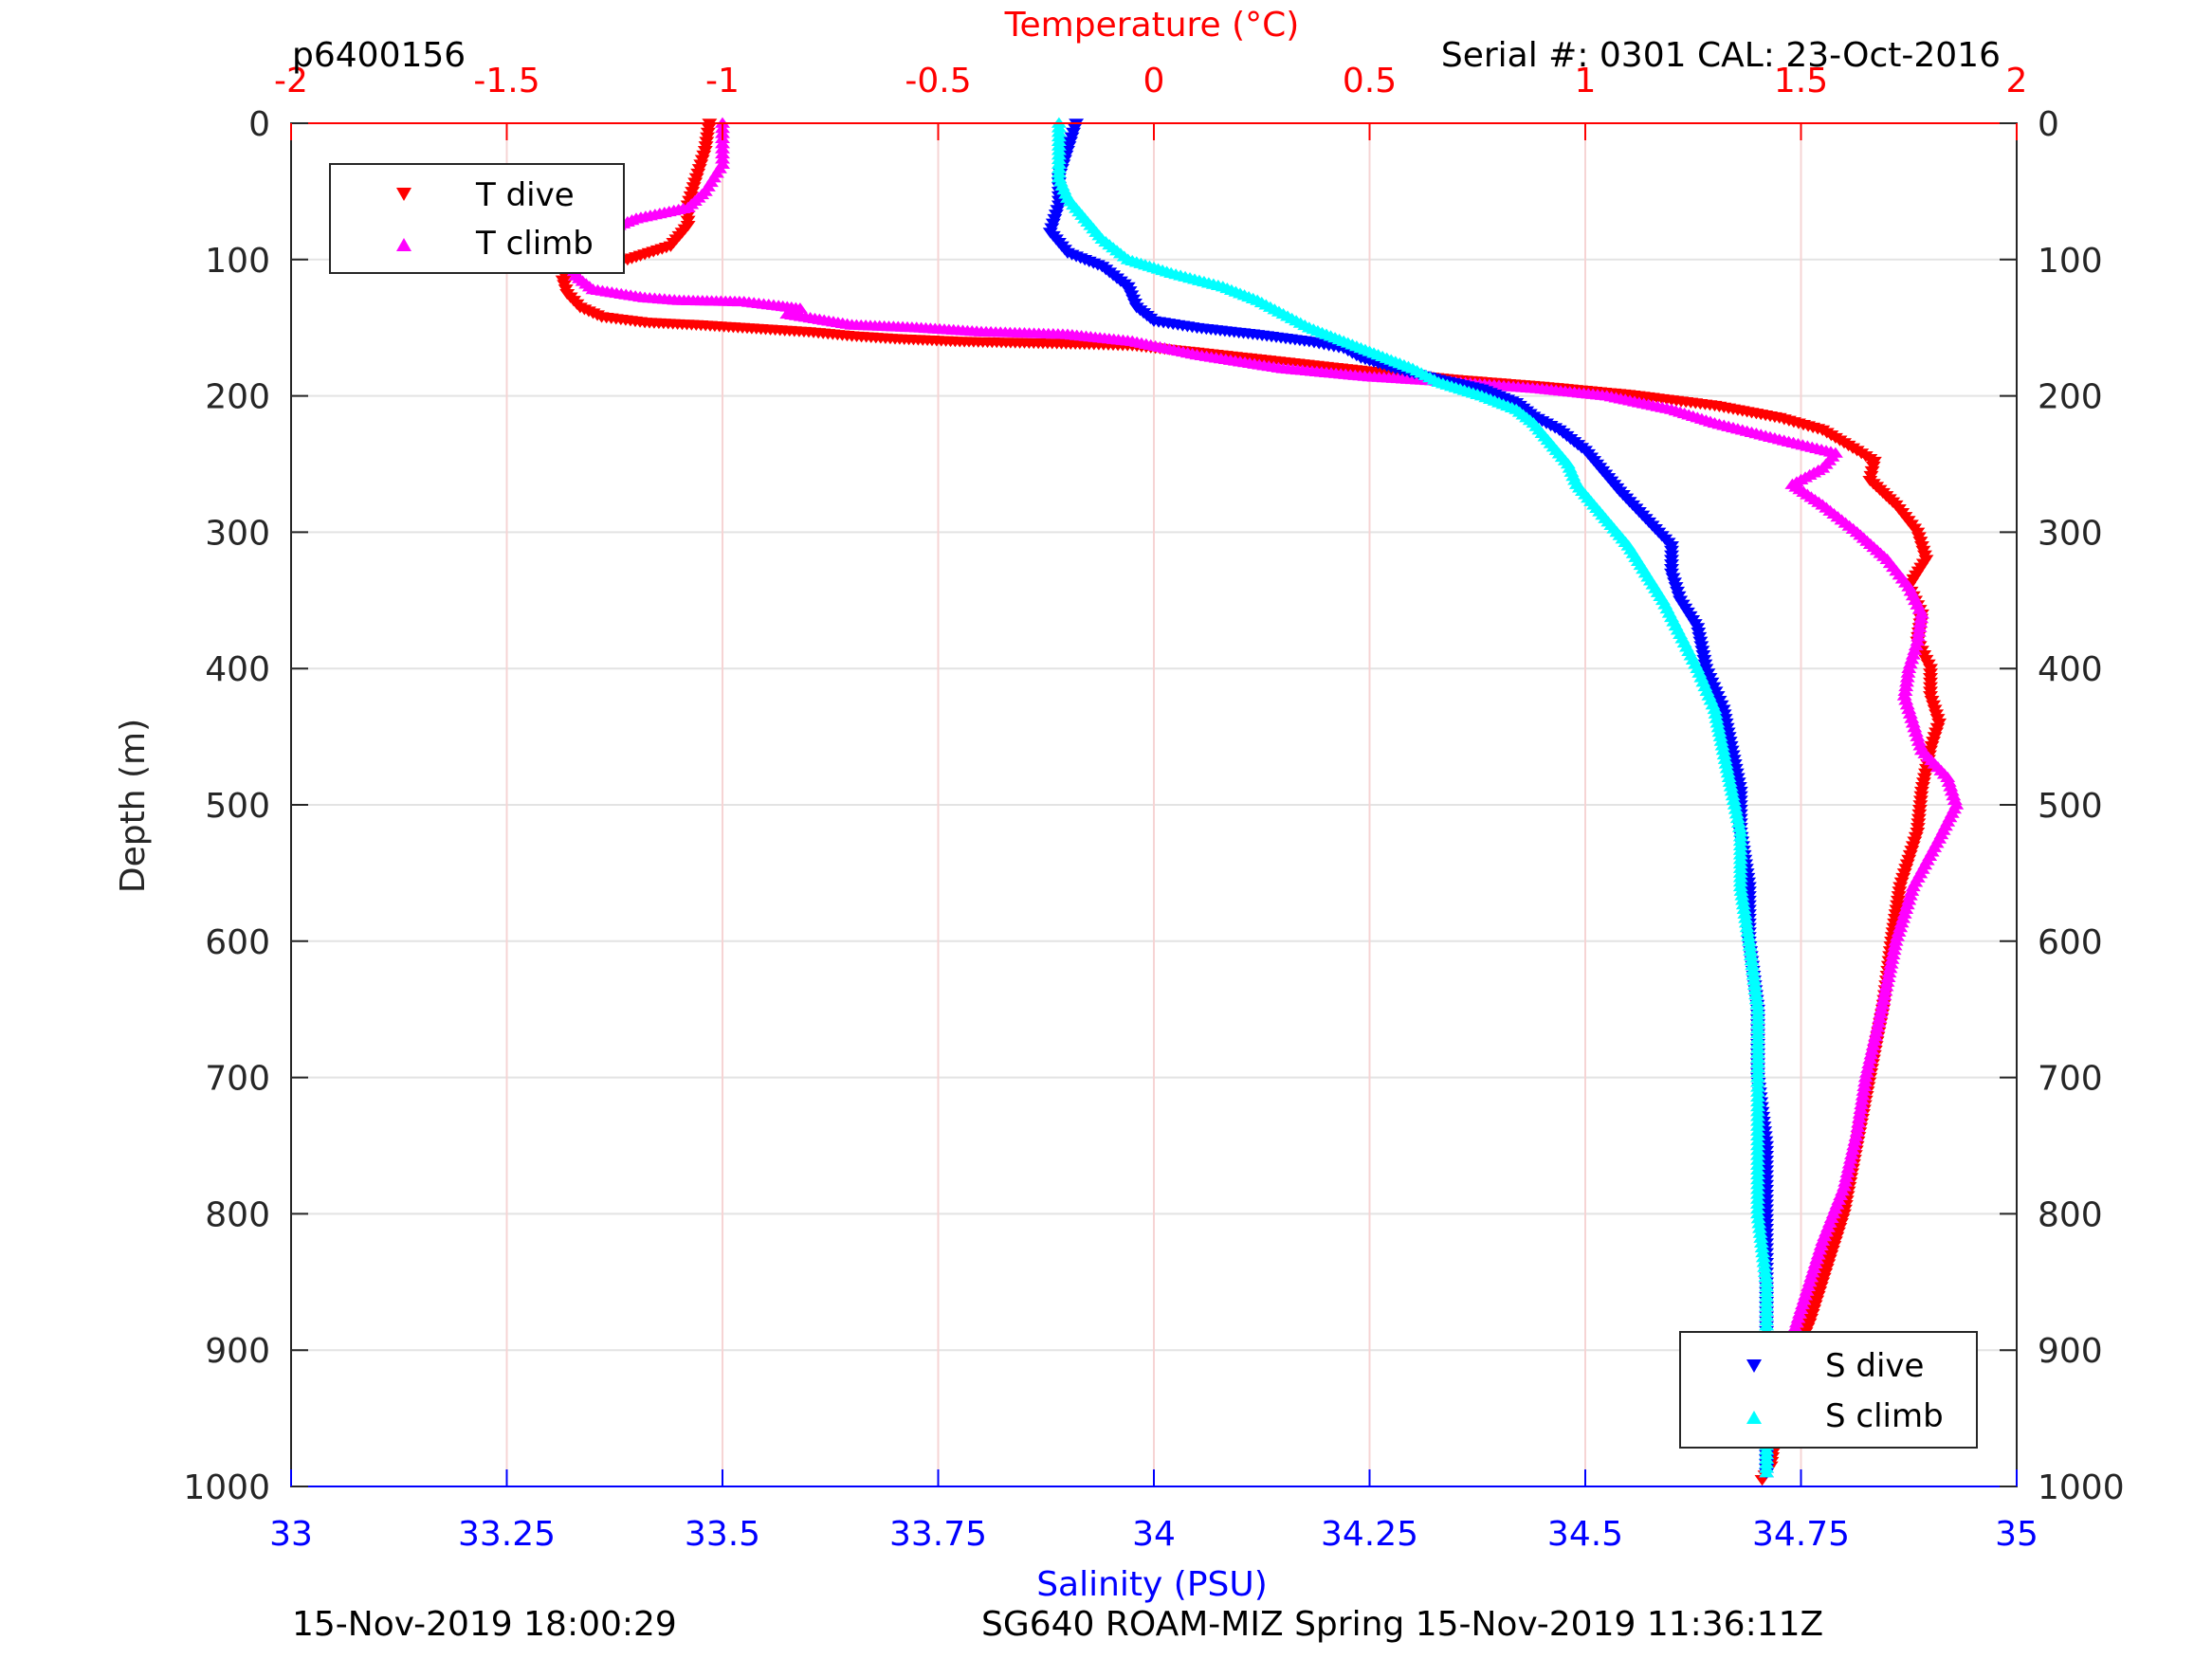 The height and width of the screenshot is (1659, 2212). I want to click on salinity-legend: S dive S climb, so click(1828, 1390).